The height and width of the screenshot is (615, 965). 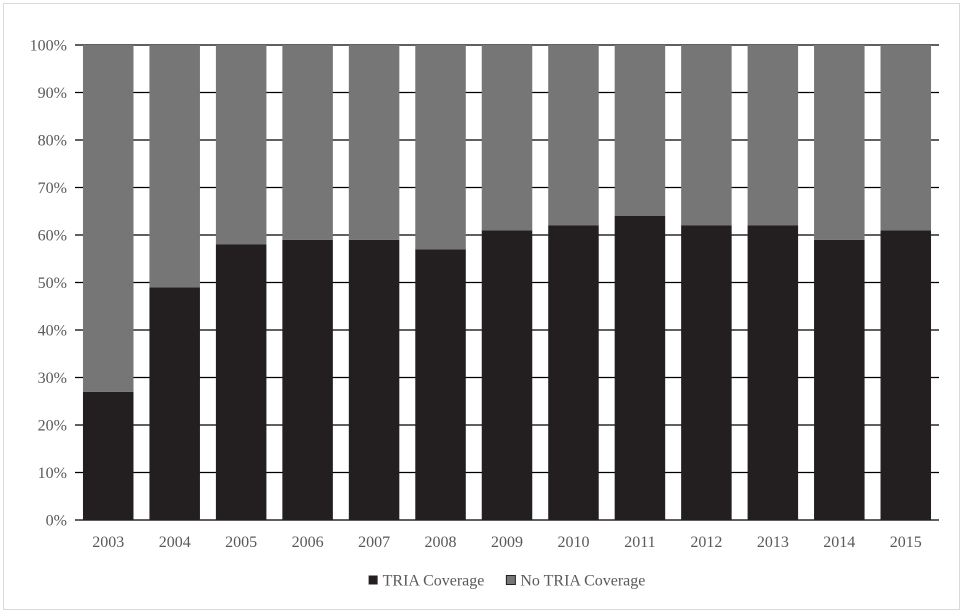 I want to click on legend-item-no-tria-coverage: No TRIA Coverage, so click(x=575, y=581).